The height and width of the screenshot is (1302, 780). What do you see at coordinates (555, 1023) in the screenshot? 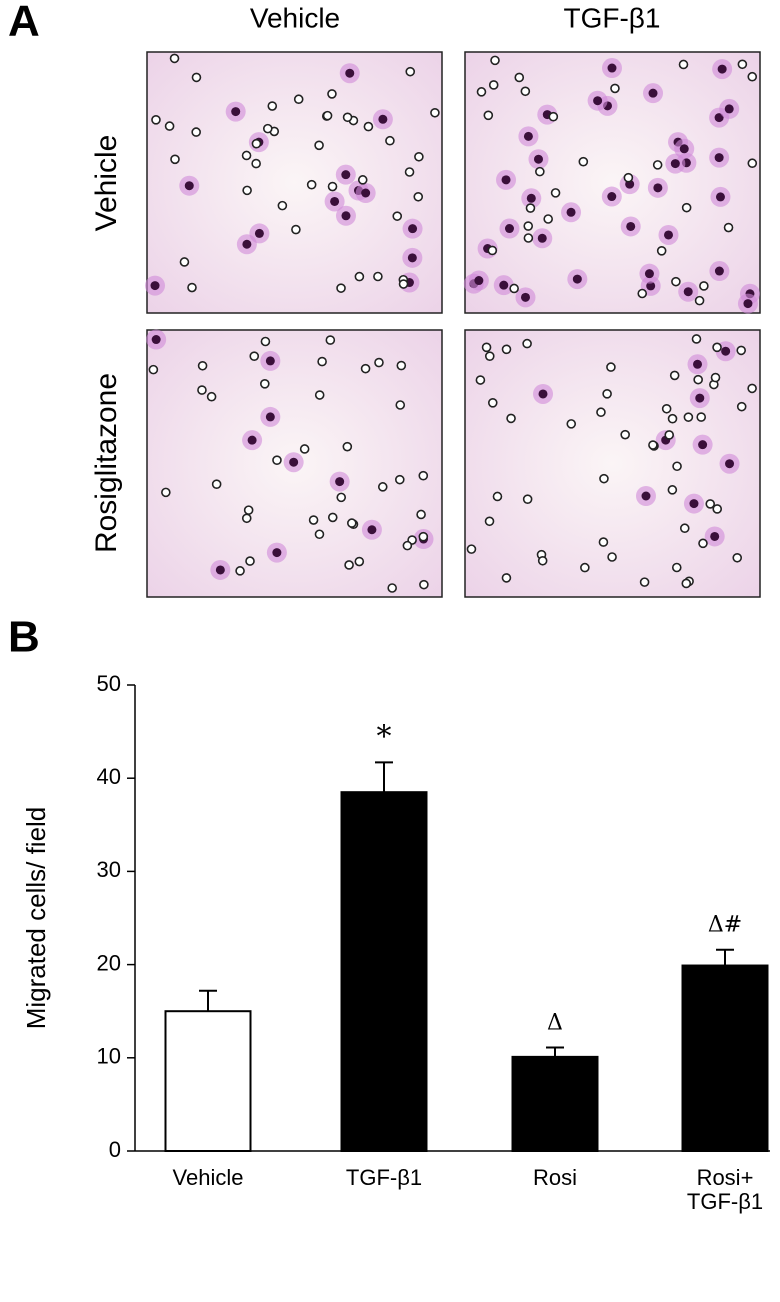
I see `significance-mark: Δ` at bounding box center [555, 1023].